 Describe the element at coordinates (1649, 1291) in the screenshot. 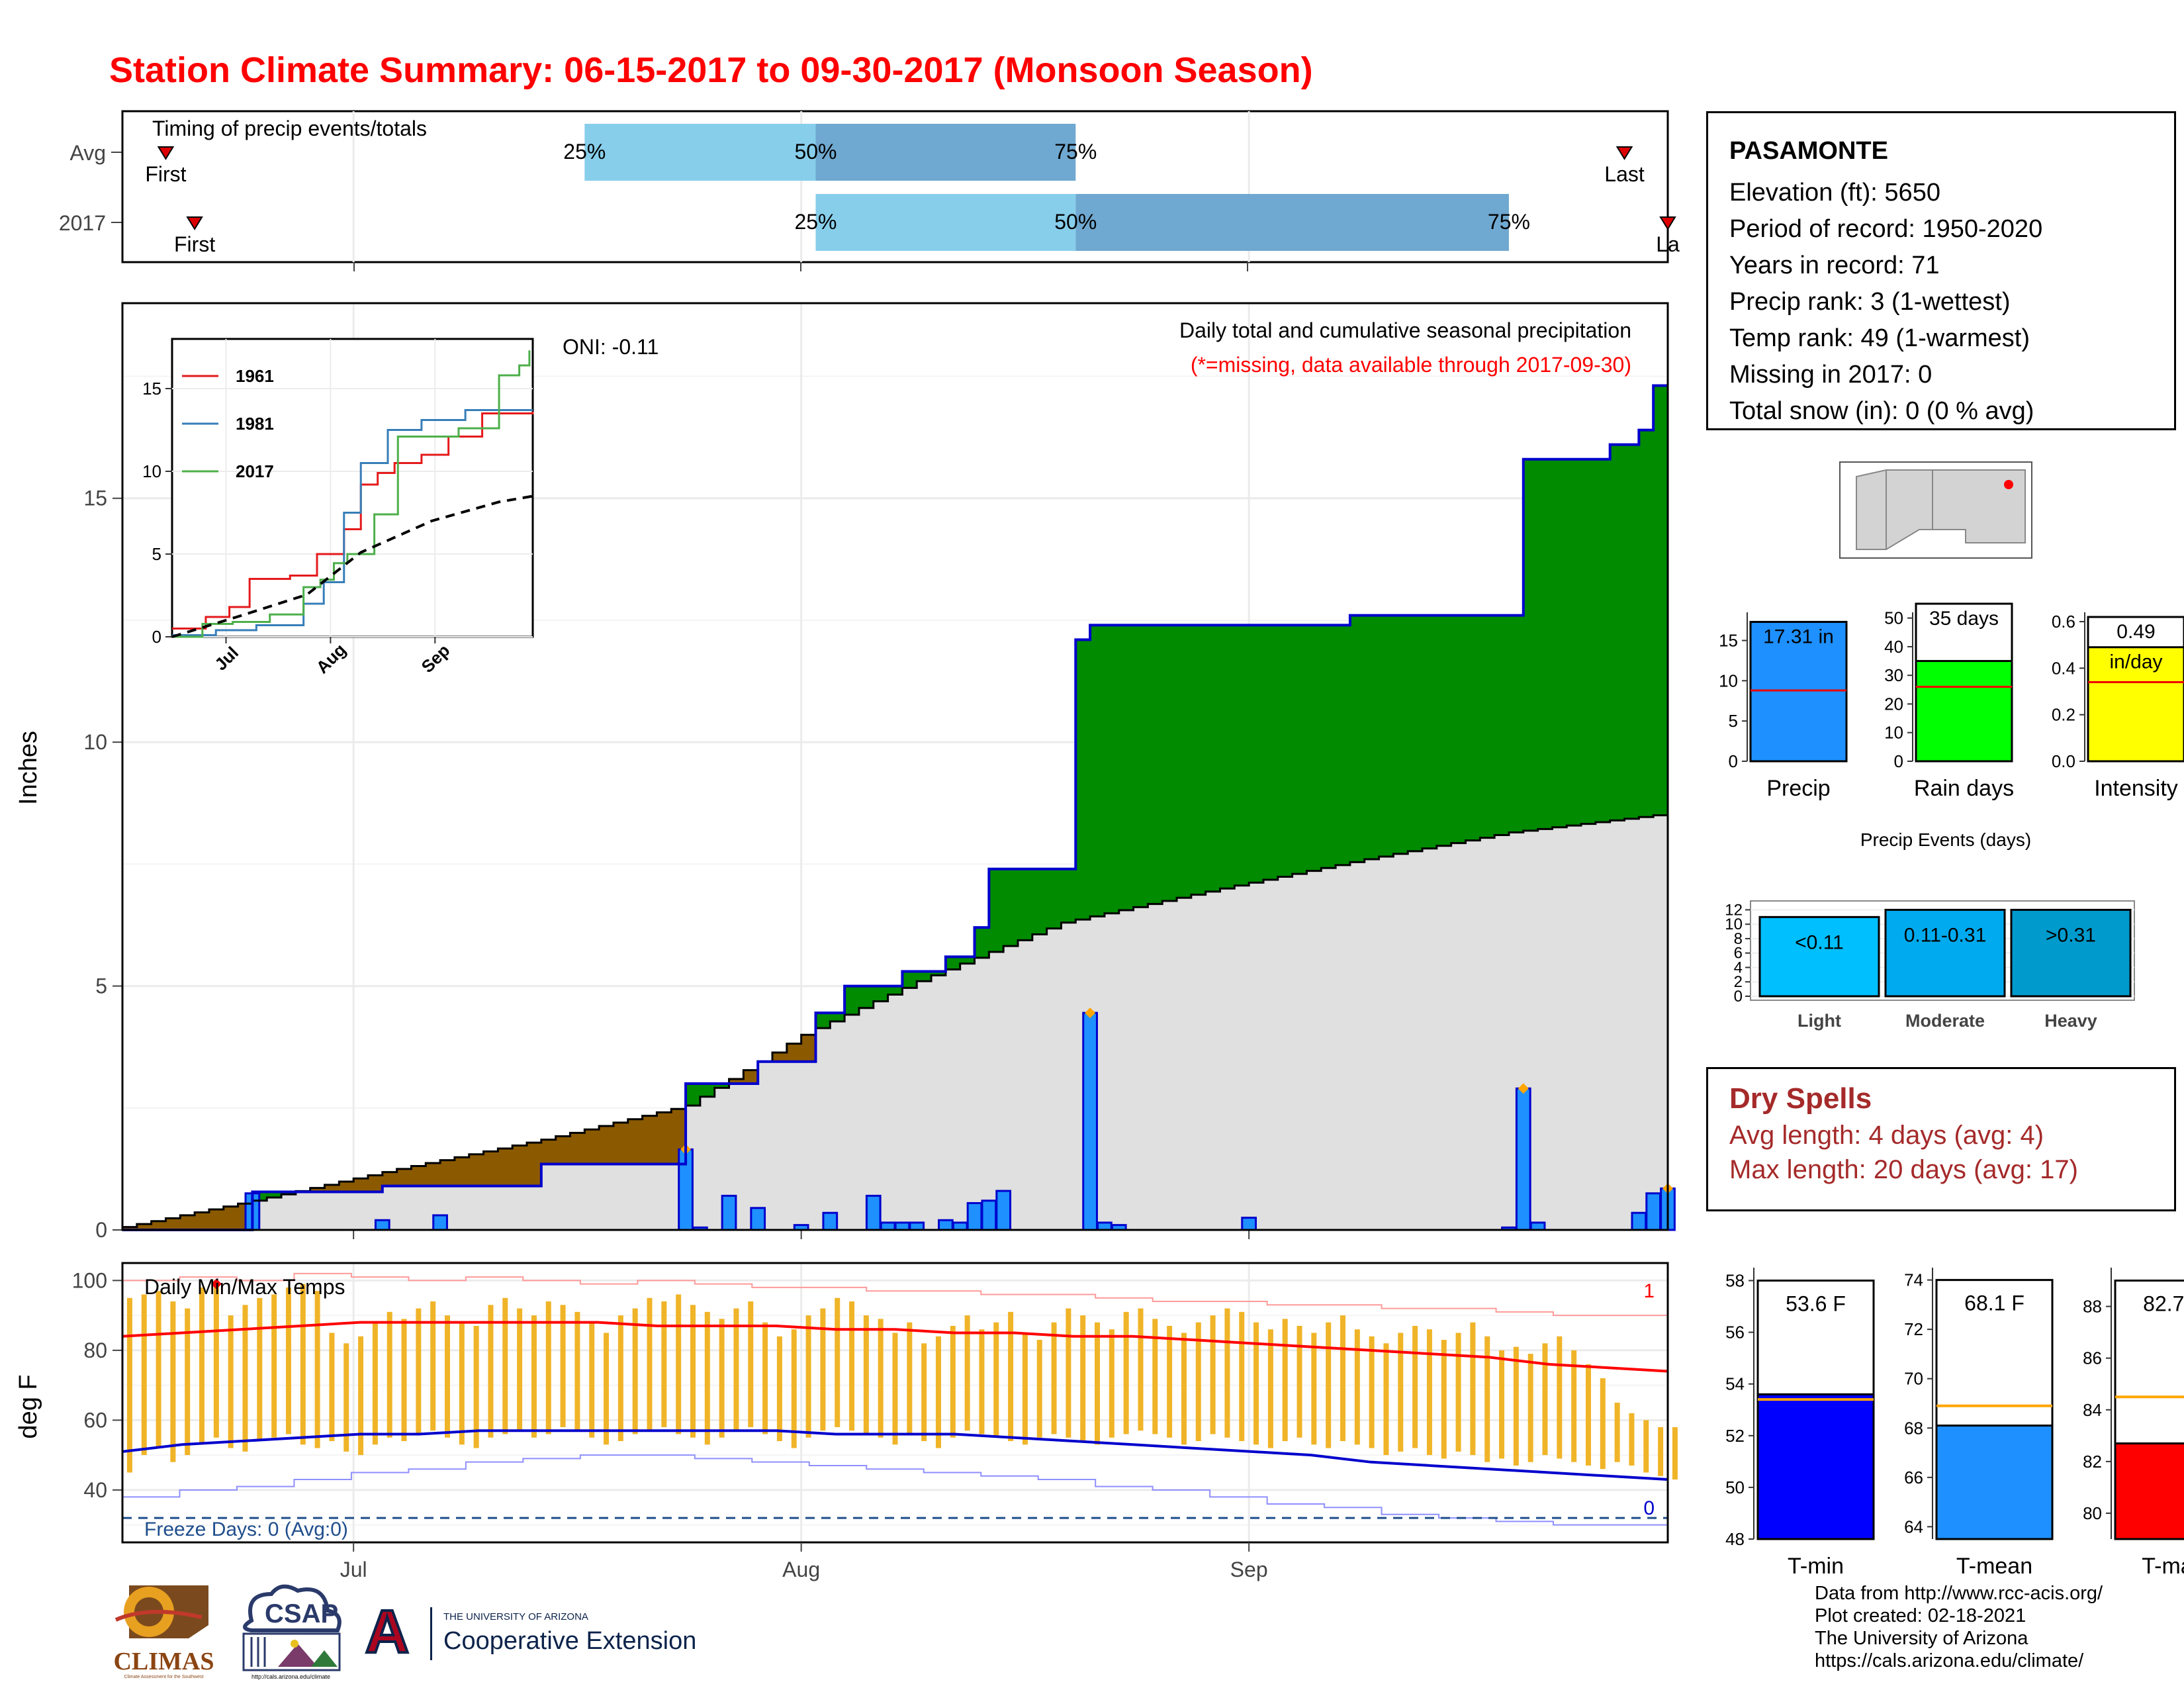

I see `record-marker: 1` at that location.